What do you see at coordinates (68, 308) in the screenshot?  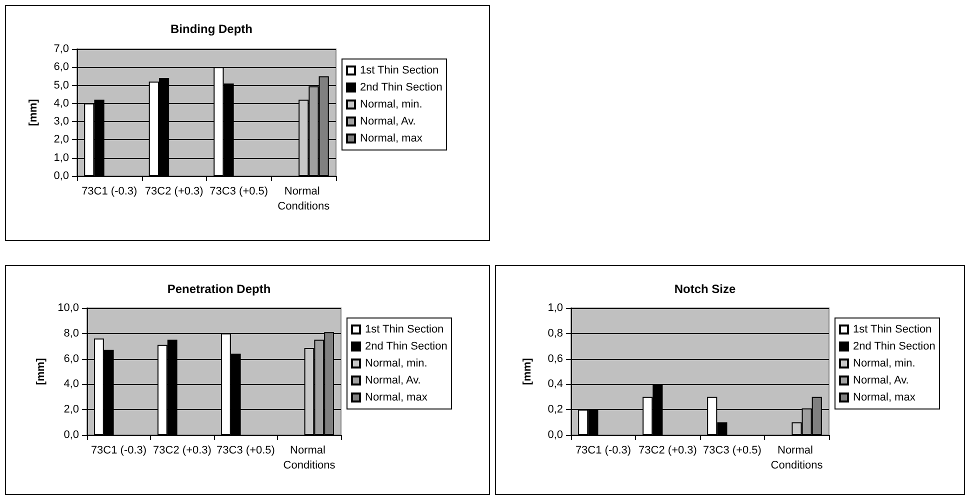 I see `y-tick-label: 10,0` at bounding box center [68, 308].